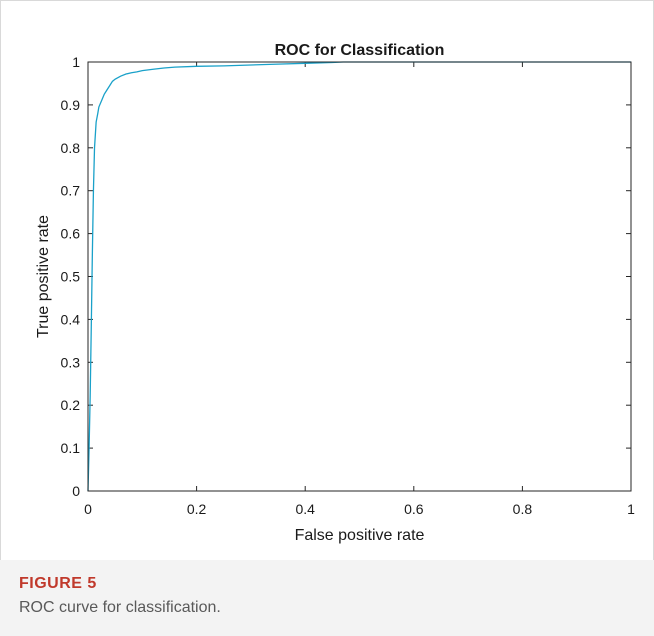  Describe the element at coordinates (71, 234) in the screenshot. I see `y-tick-label: 0.6` at that location.